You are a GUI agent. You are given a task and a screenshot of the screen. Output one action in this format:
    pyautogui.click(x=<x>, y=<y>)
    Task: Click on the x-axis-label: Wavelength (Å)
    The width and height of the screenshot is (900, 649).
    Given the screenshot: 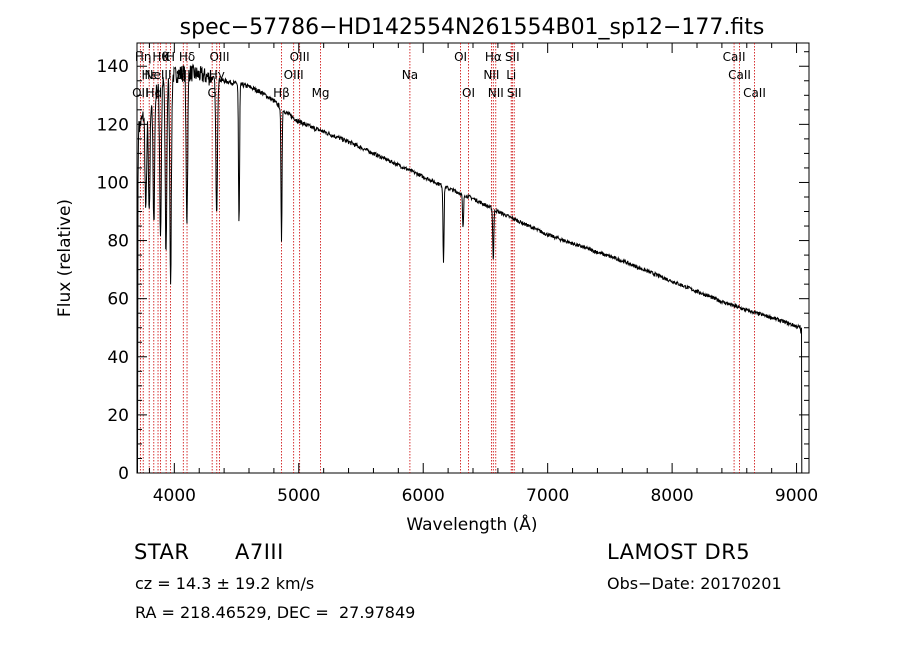 What is the action you would take?
    pyautogui.click(x=471, y=524)
    